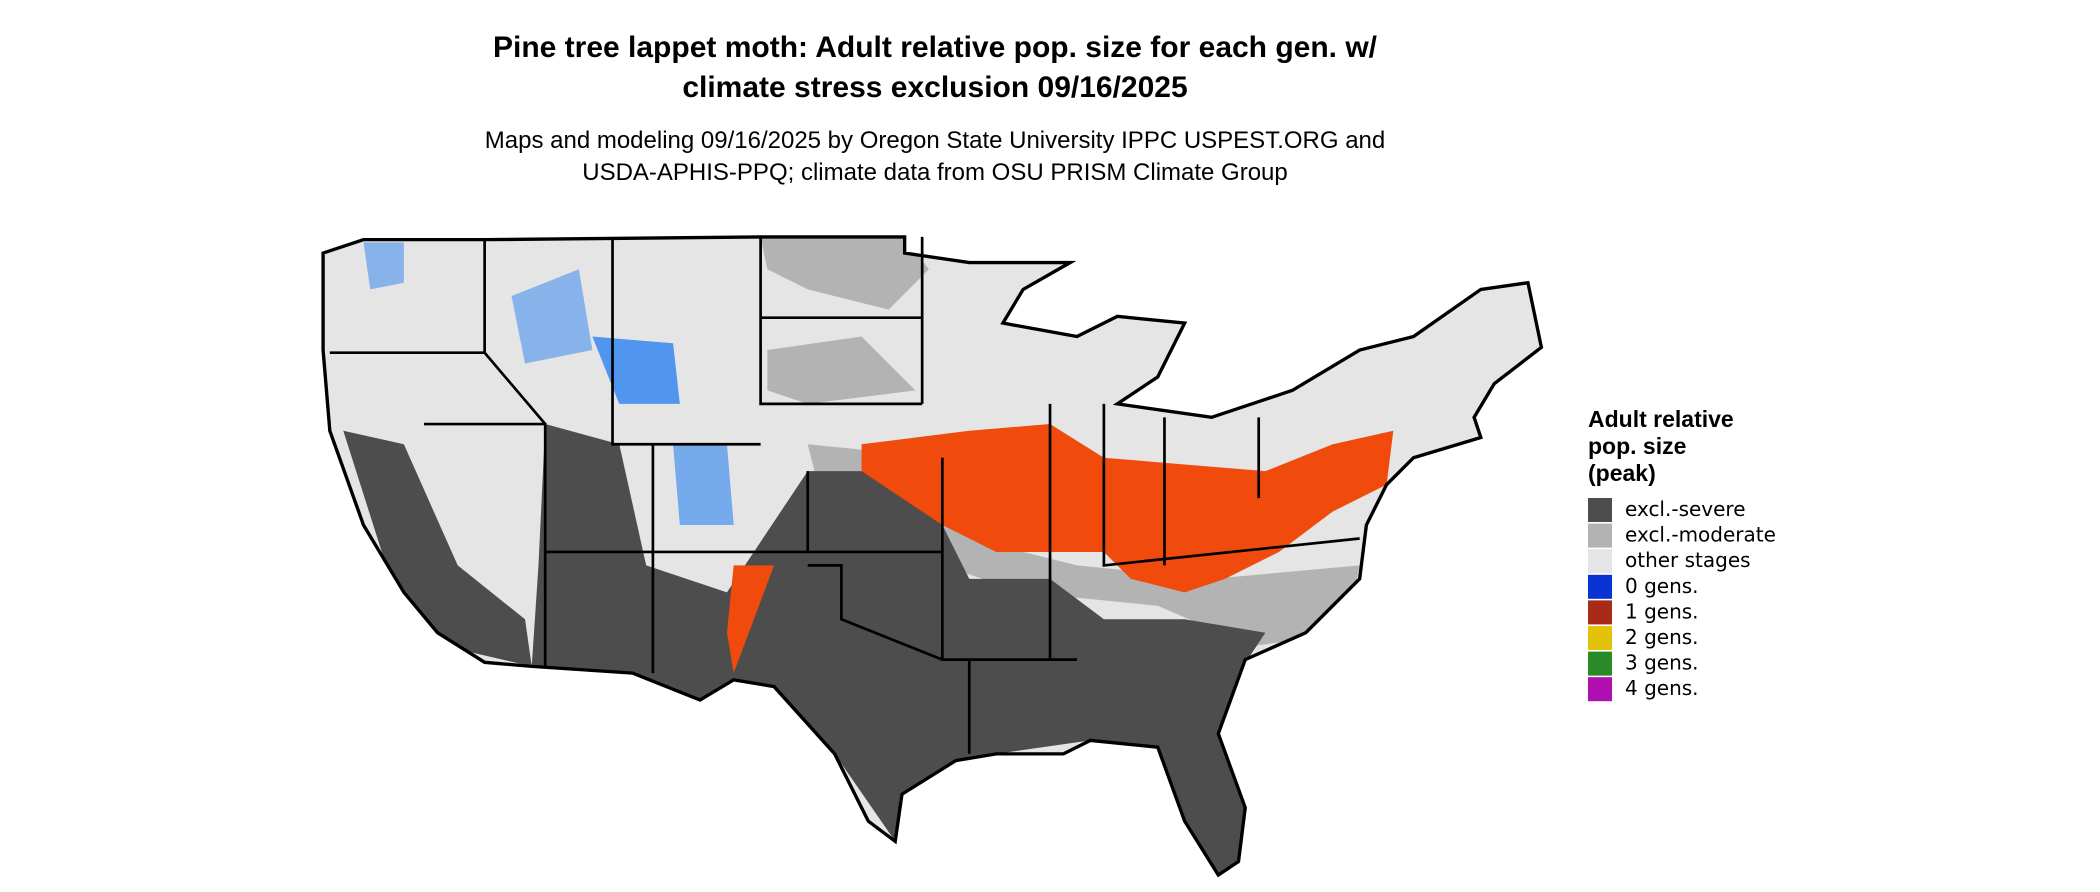  What do you see at coordinates (1661, 419) in the screenshot?
I see `legend-title: Adult relative` at bounding box center [1661, 419].